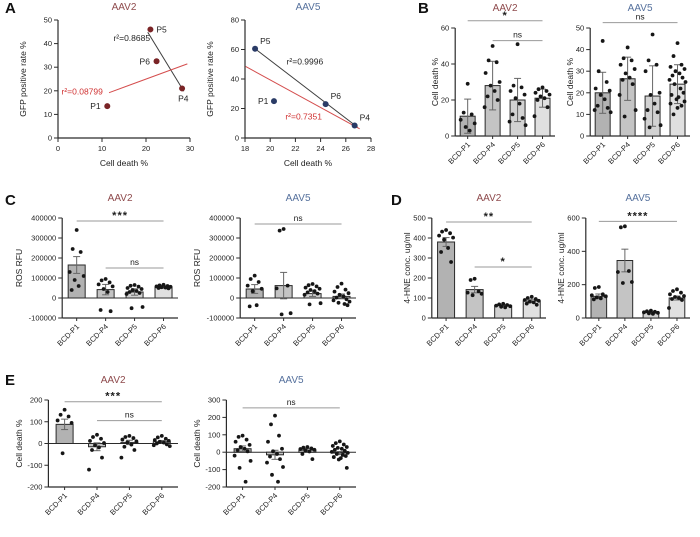 Image resolution: width=700 pixels, height=537 pixels. What do you see at coordinates (83, 91) in the screenshot?
I see `r-squared-annotation: r²=0.08799` at bounding box center [83, 91].